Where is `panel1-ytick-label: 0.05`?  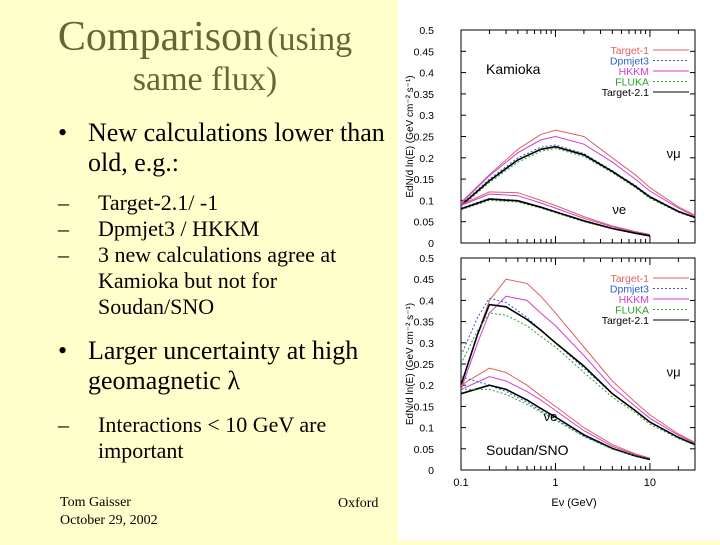
panel1-ytick-label: 0.05 is located at coordinates (424, 223).